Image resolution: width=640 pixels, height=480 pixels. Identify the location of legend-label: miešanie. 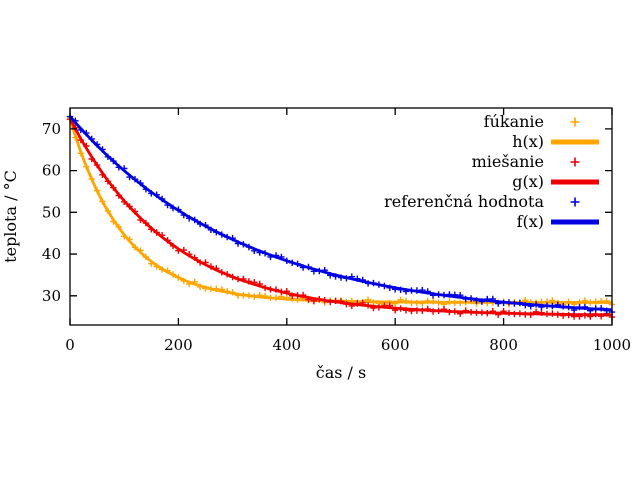
(508, 161).